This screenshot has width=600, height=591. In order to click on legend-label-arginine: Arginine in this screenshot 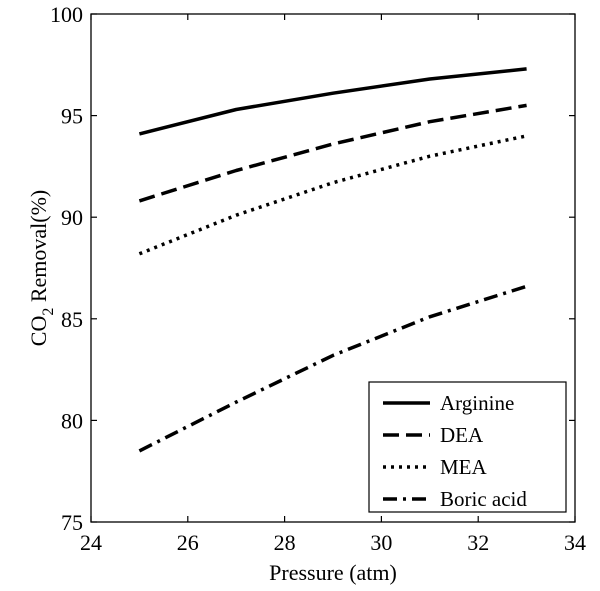, I will do `click(477, 403)`.